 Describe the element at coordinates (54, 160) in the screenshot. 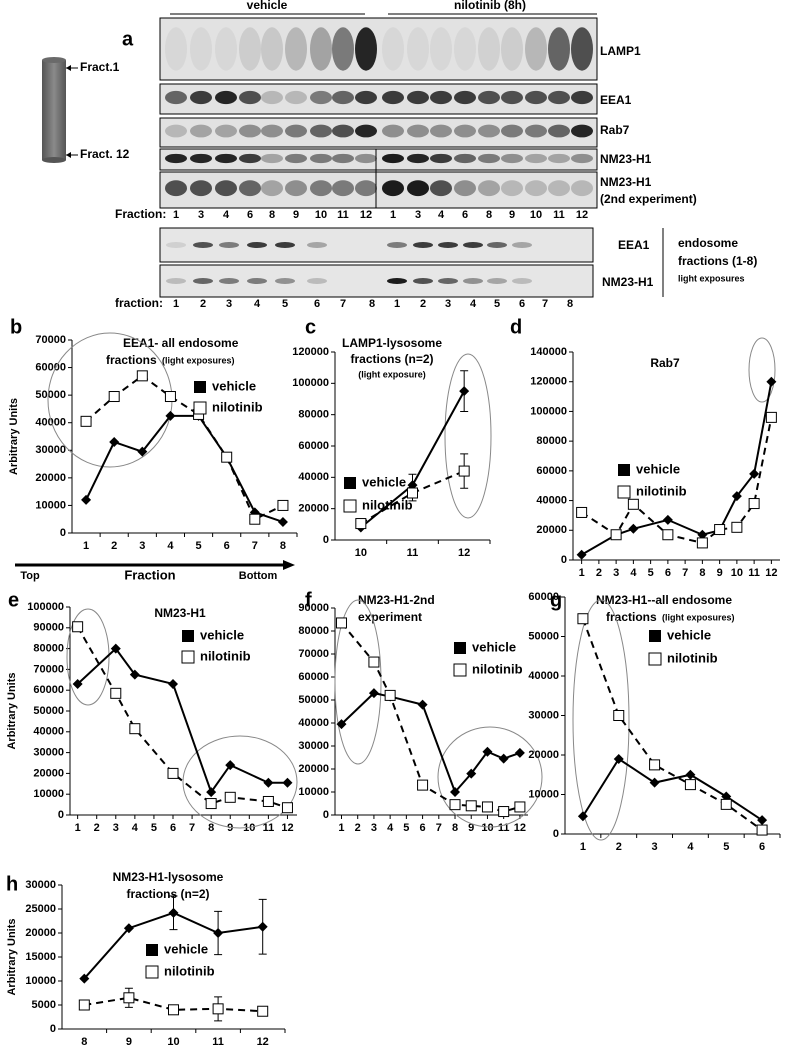

I see `tube-bottom` at that location.